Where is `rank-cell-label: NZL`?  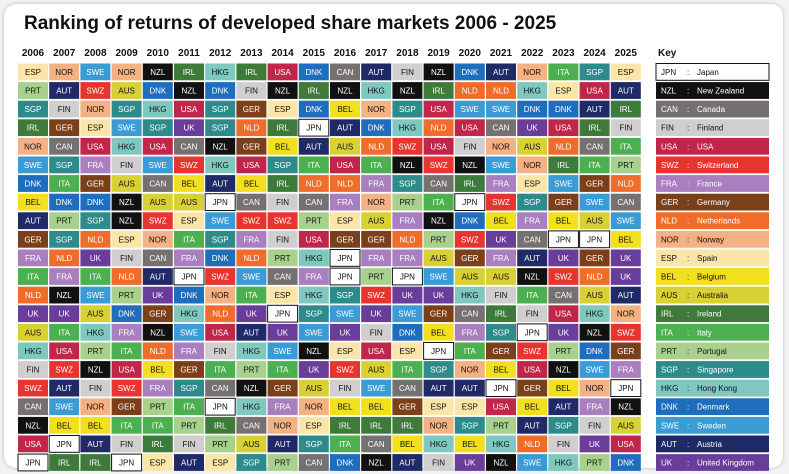 rank-cell-label: NZL is located at coordinates (65, 295).